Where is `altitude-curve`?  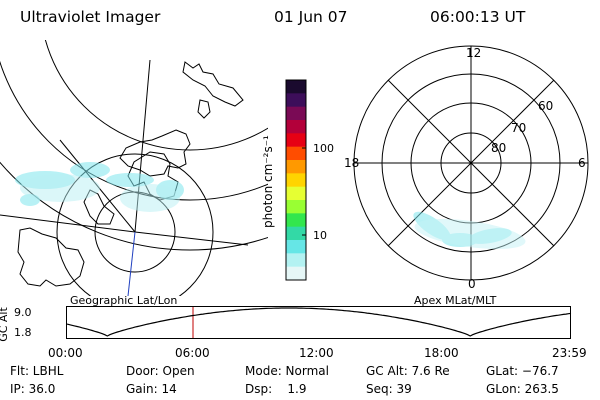
altitude-curve is located at coordinates (319, 322).